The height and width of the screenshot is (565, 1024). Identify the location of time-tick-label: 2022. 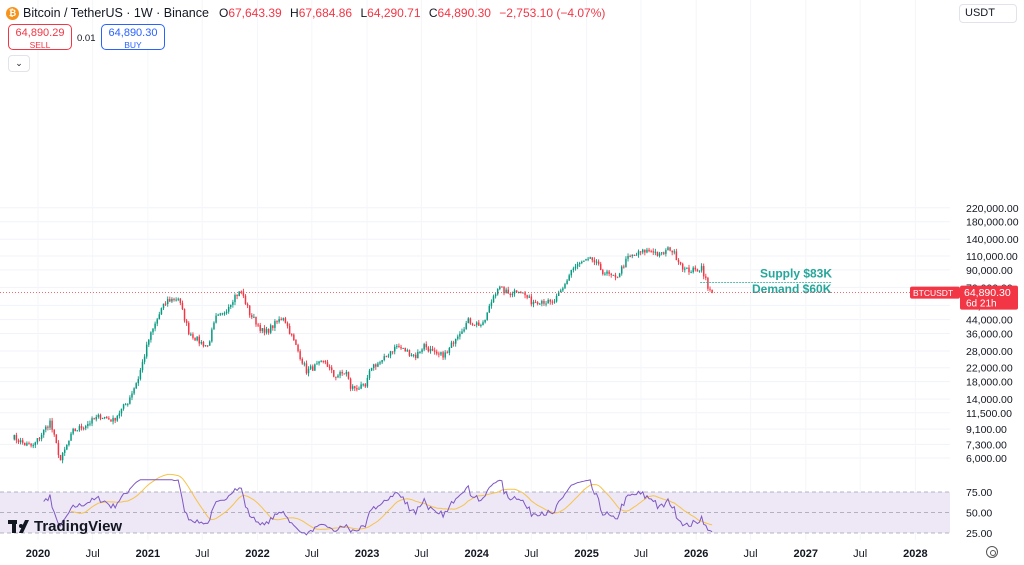
(257, 554).